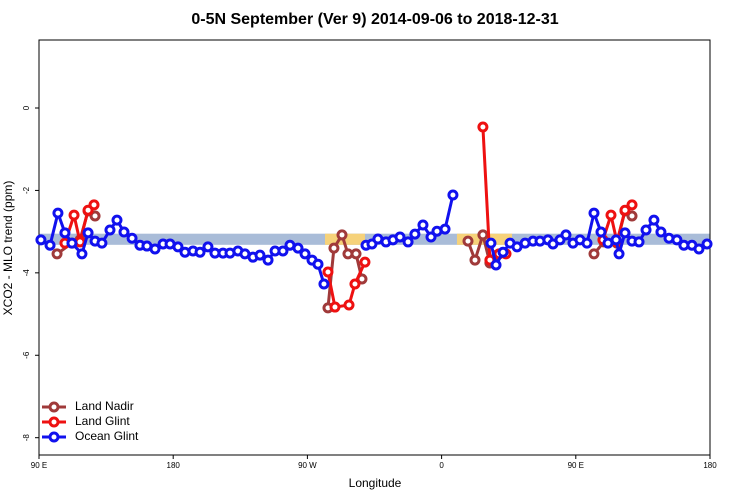 This screenshot has width=750, height=500. What do you see at coordinates (26, 355) in the screenshot?
I see `y-tick-label: -6` at bounding box center [26, 355].